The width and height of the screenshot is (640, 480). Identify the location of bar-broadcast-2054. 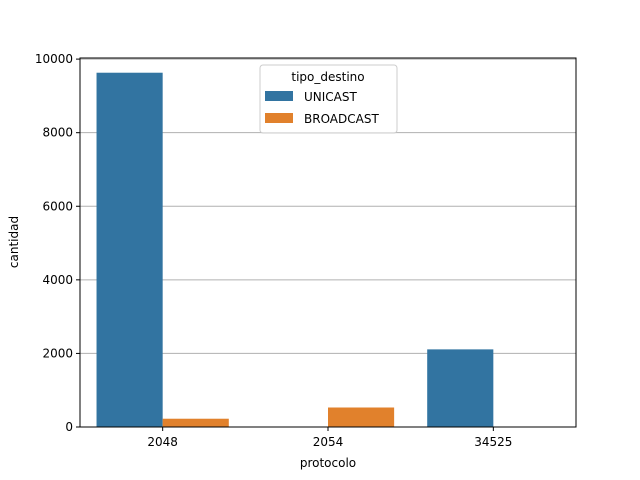
(361, 417).